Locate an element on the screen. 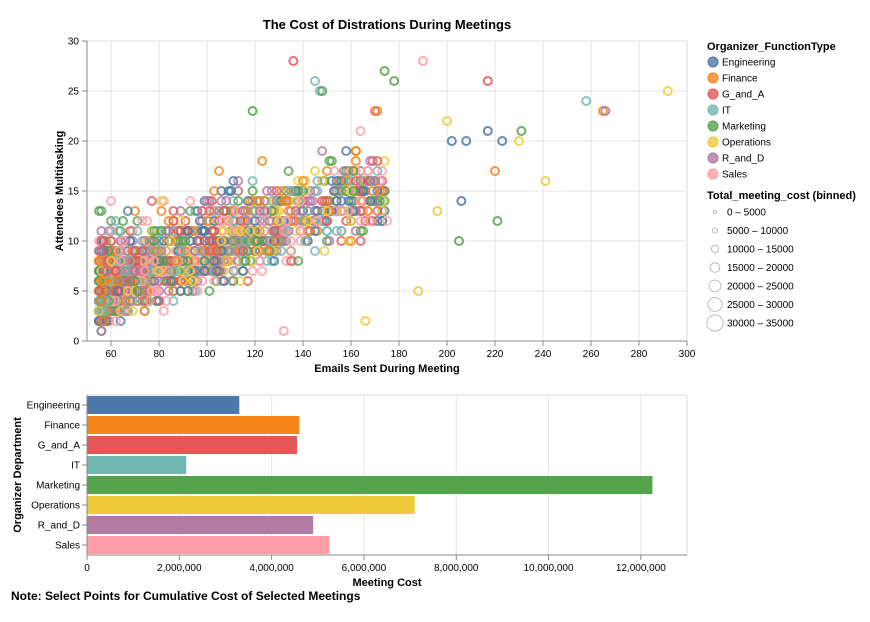  bar-engineering is located at coordinates (163, 405).